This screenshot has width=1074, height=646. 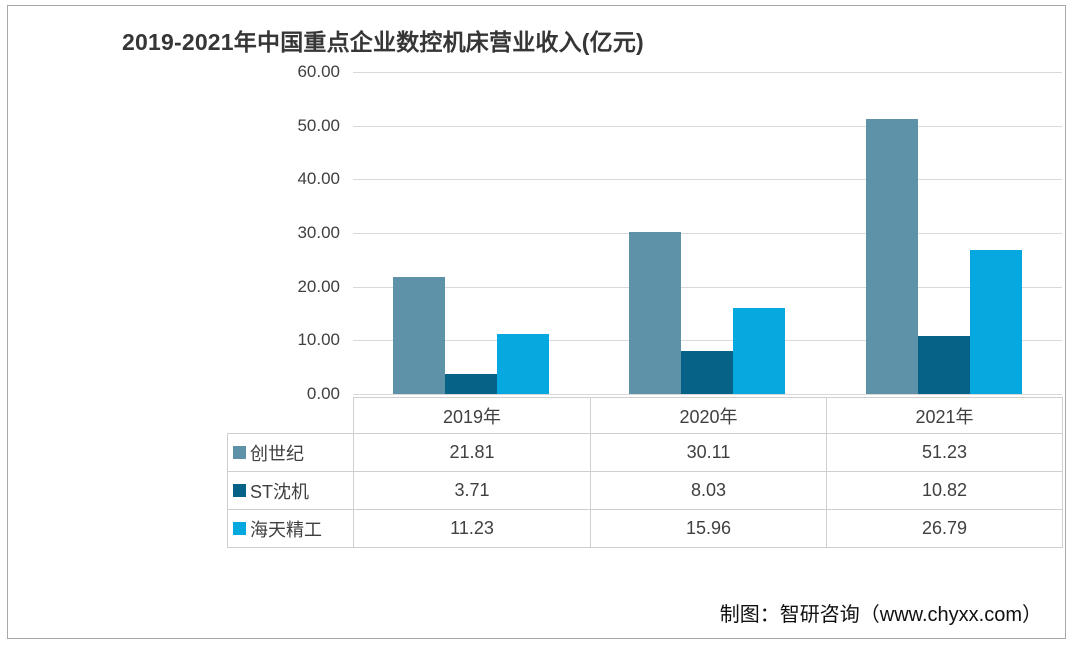 What do you see at coordinates (318, 179) in the screenshot?
I see `y-axis-tick-label: 40.00` at bounding box center [318, 179].